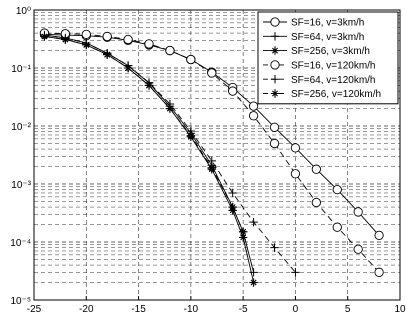 This screenshot has height=325, width=406. I want to click on legend-label: SF=64, v=3km/h, so click(327, 37).